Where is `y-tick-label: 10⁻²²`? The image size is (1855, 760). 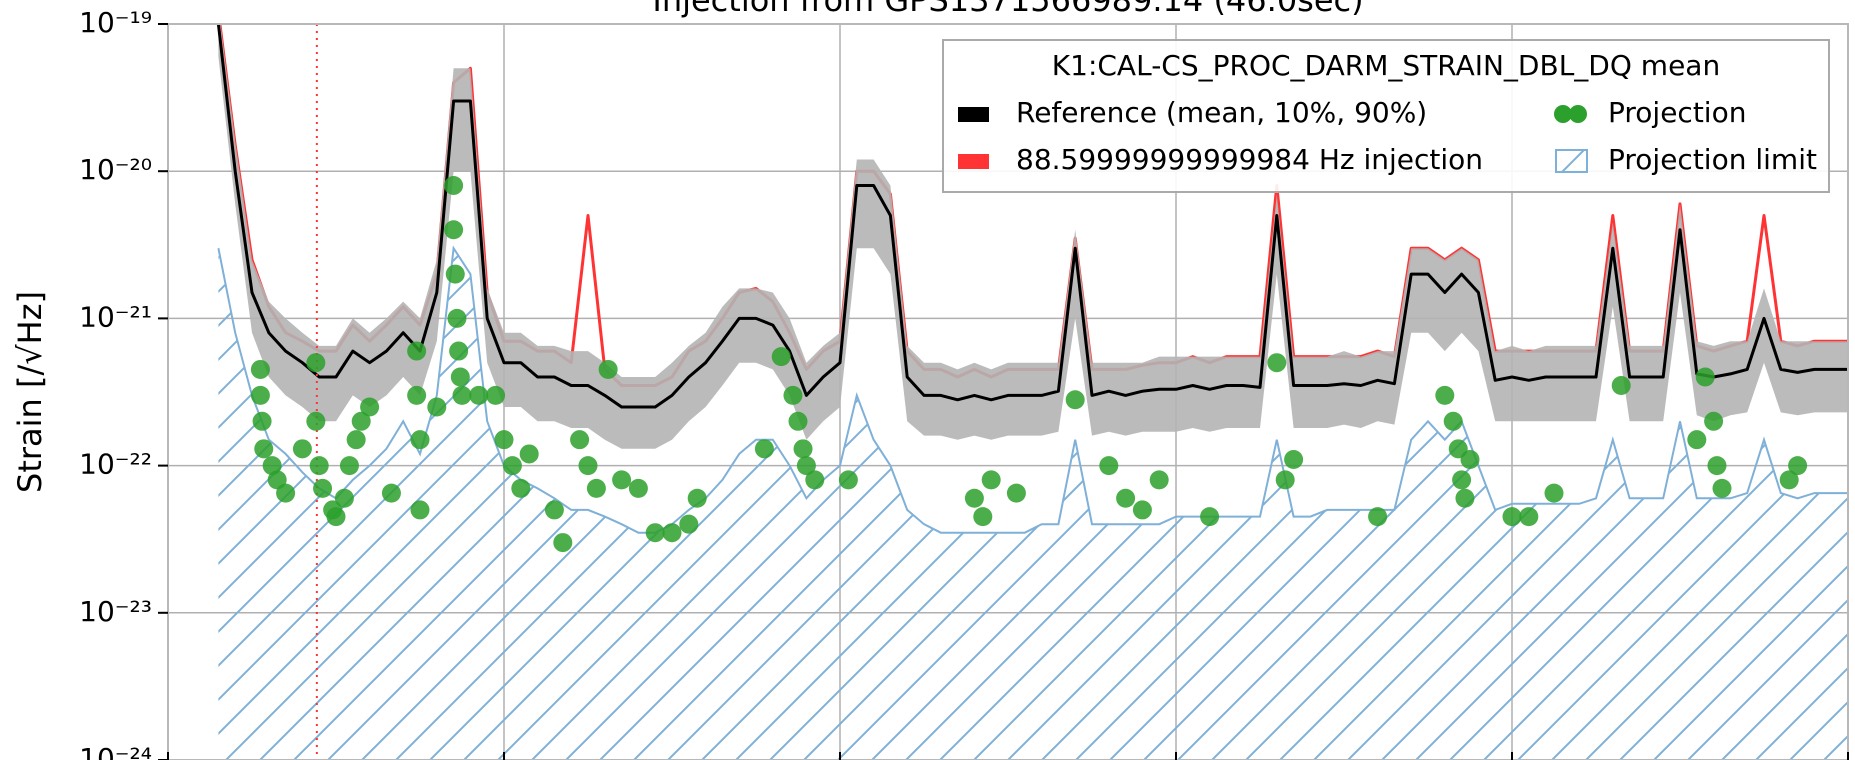 y-tick-label: 10⁻²² is located at coordinates (115, 464).